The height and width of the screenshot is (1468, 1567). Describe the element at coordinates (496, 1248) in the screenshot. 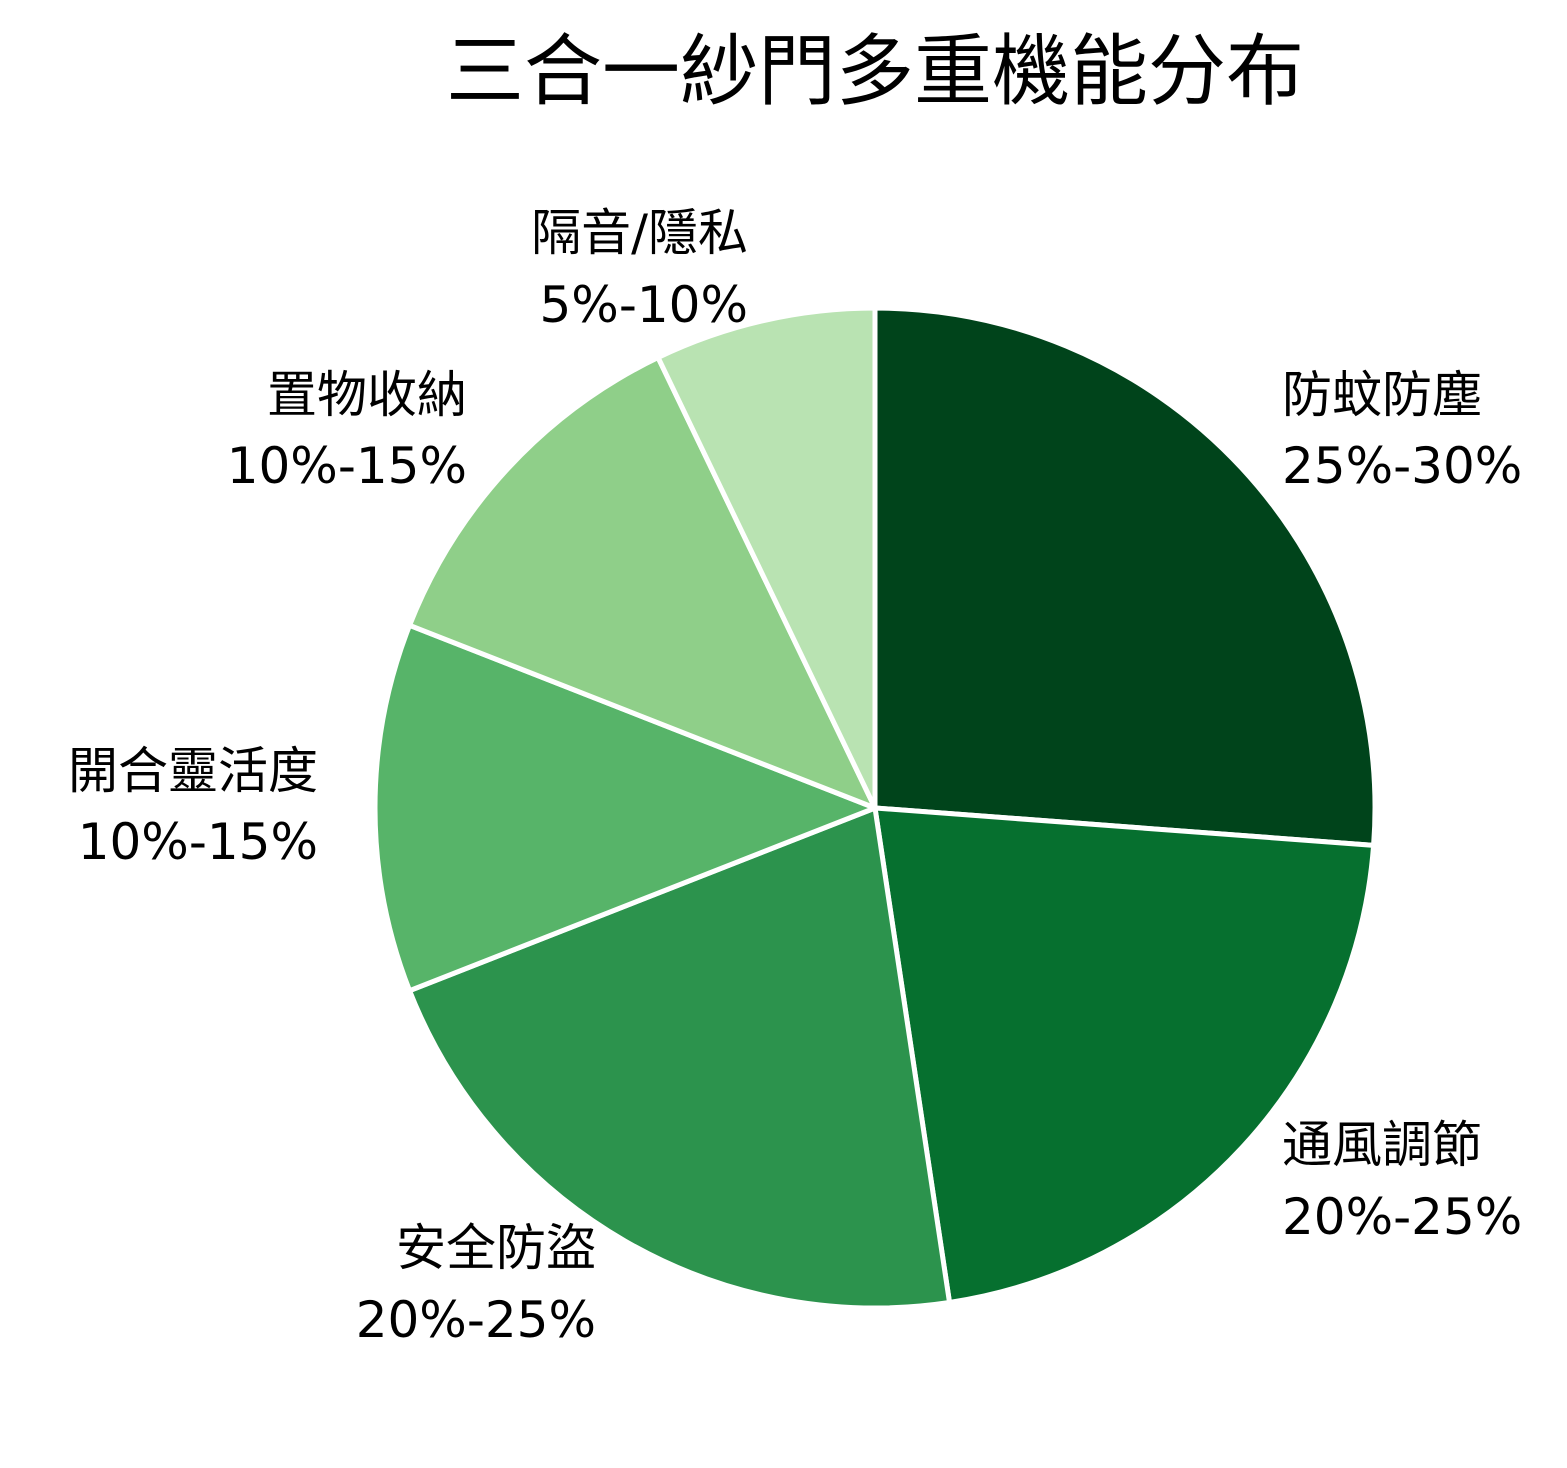

I see `slice-label-3: 安全防盜` at that location.